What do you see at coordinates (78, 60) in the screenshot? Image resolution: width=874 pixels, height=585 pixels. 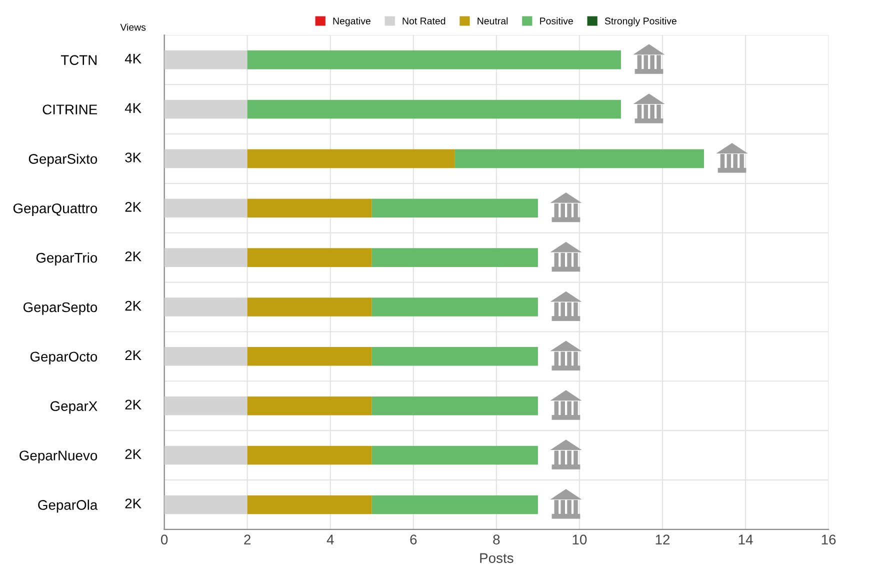 I see `y-tick-label: TCTN` at bounding box center [78, 60].